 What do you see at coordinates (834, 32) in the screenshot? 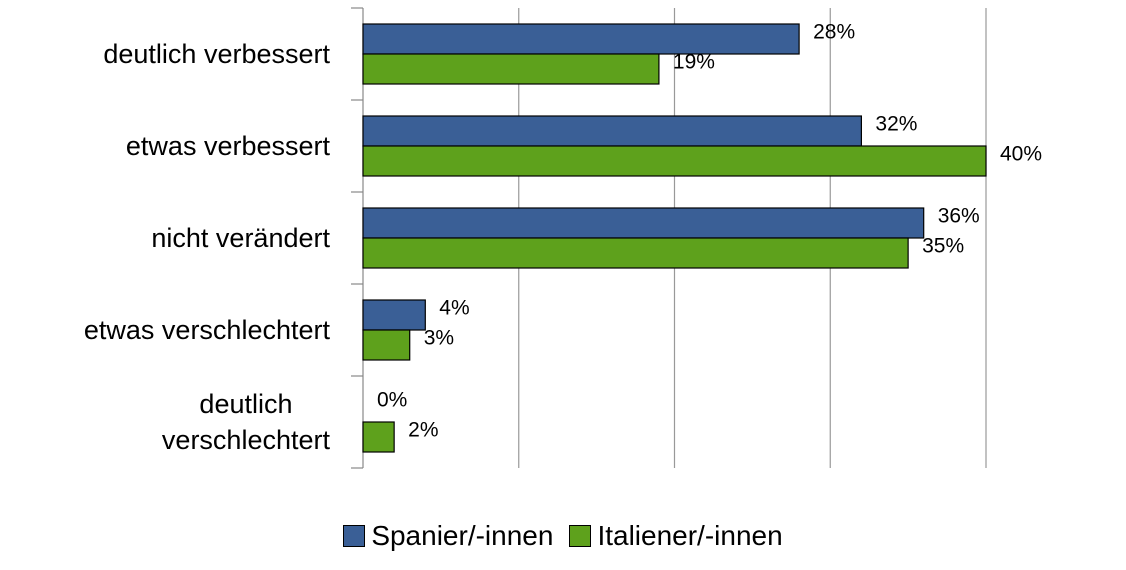
I see `value-label: 28%` at bounding box center [834, 32].